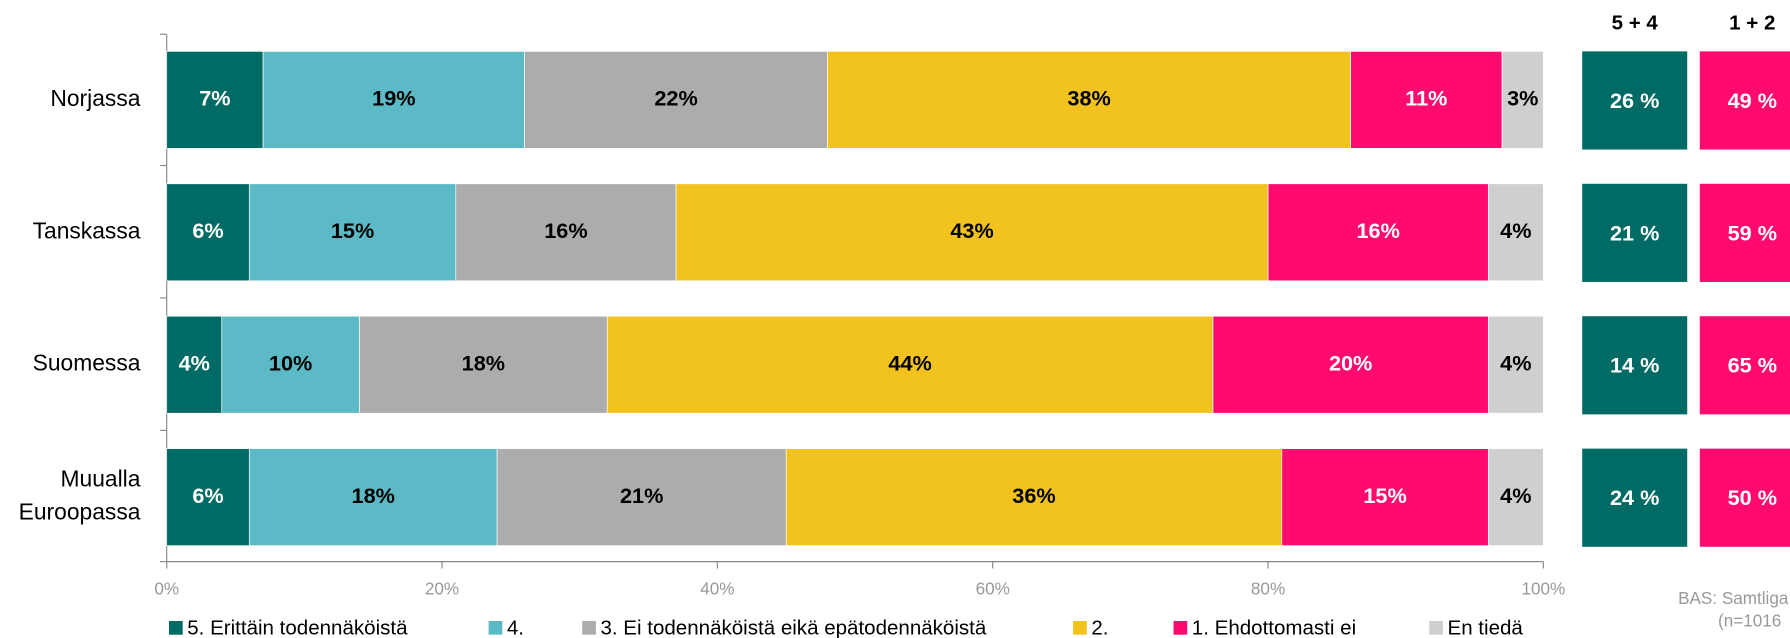  I want to click on data-label: 44%, so click(909, 362).